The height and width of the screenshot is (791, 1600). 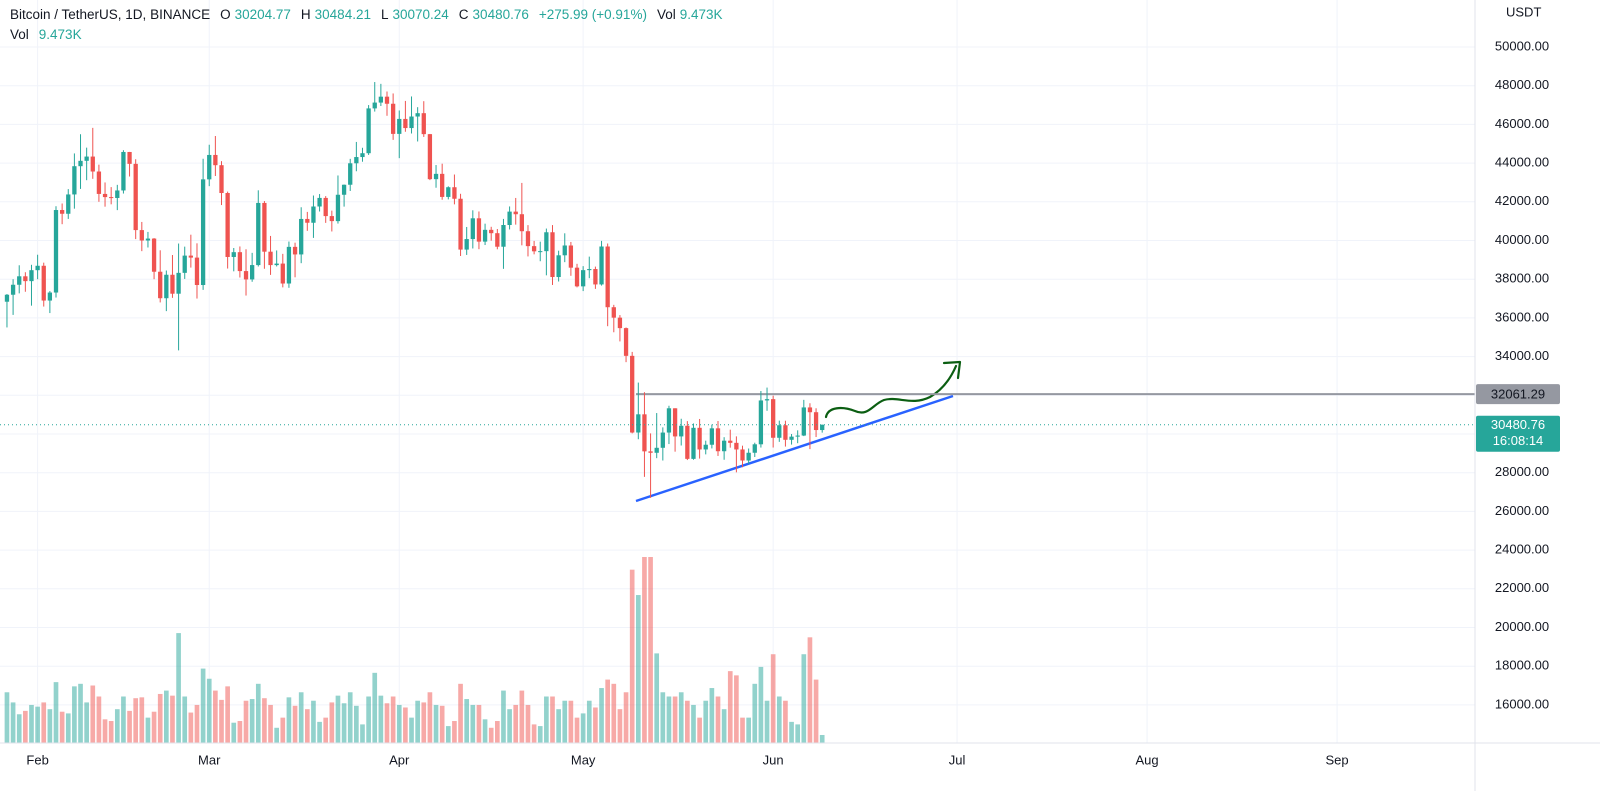 What do you see at coordinates (737, 767) in the screenshot?
I see `time-axis-pane` at bounding box center [737, 767].